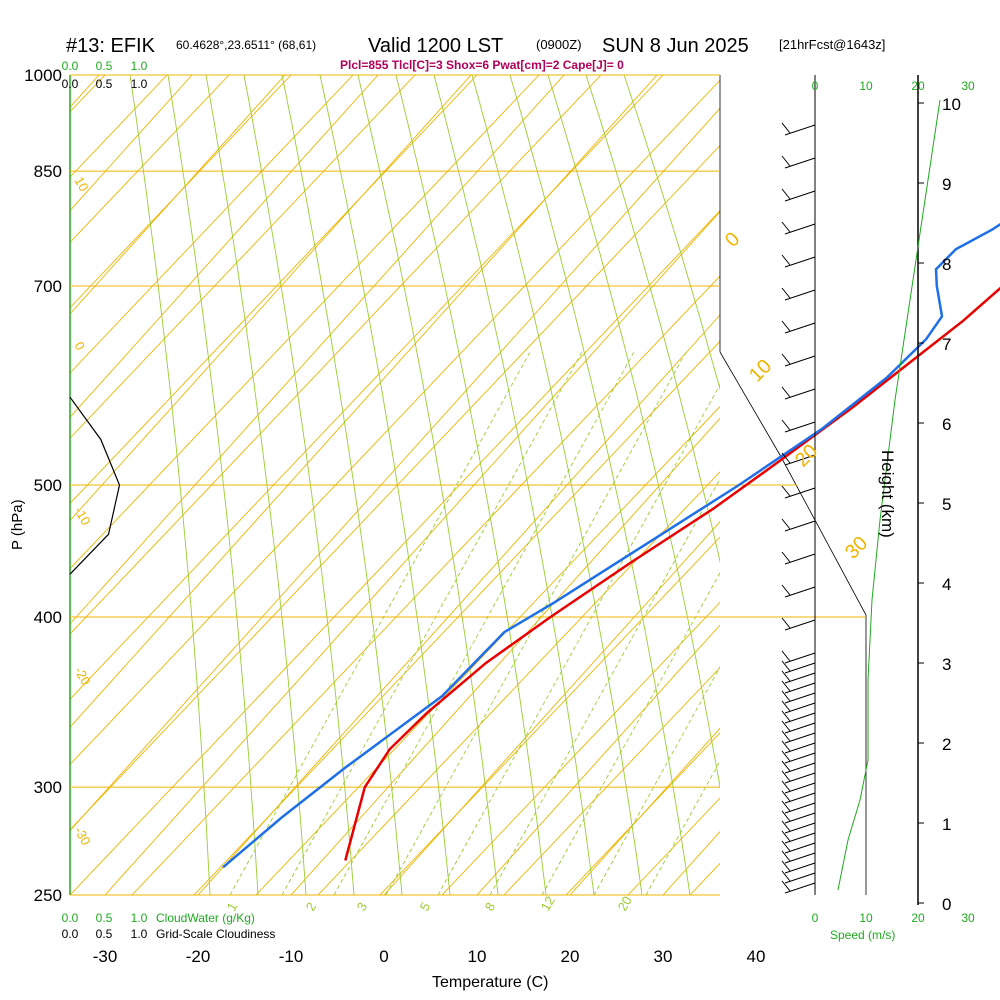 This screenshot has height=1000, width=1000. What do you see at coordinates (866, 918) in the screenshot?
I see `speed-tick-bottom: 10` at bounding box center [866, 918].